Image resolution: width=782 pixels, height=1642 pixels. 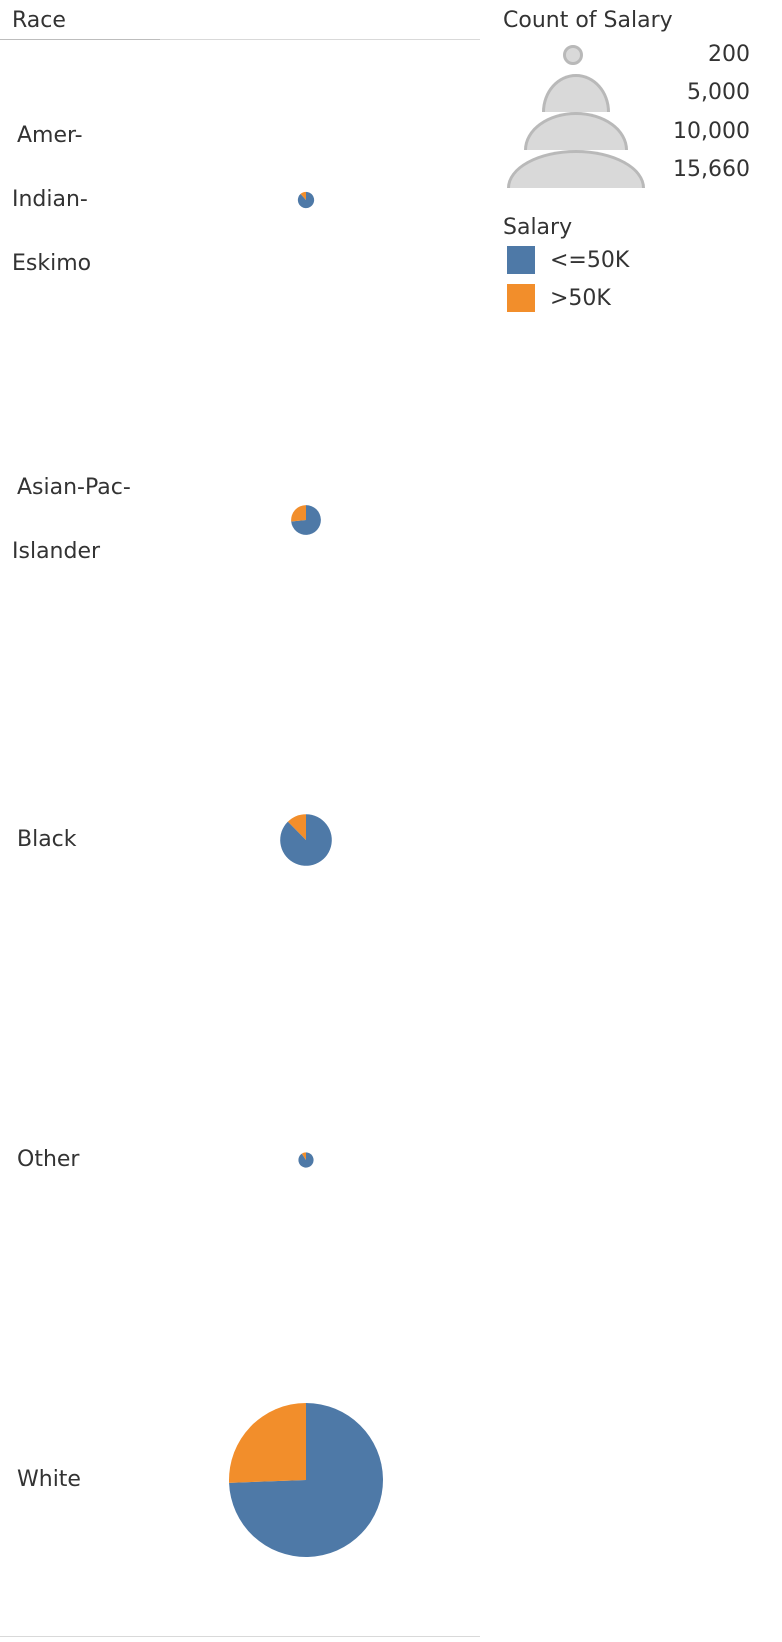 What do you see at coordinates (521, 298) in the screenshot?
I see `legend-swatch-gt50k` at bounding box center [521, 298].